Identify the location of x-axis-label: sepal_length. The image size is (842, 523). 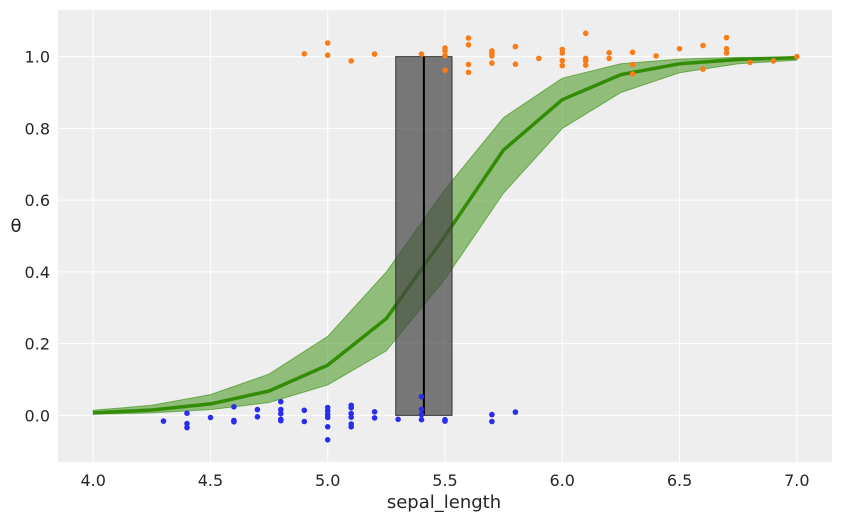
(444, 502).